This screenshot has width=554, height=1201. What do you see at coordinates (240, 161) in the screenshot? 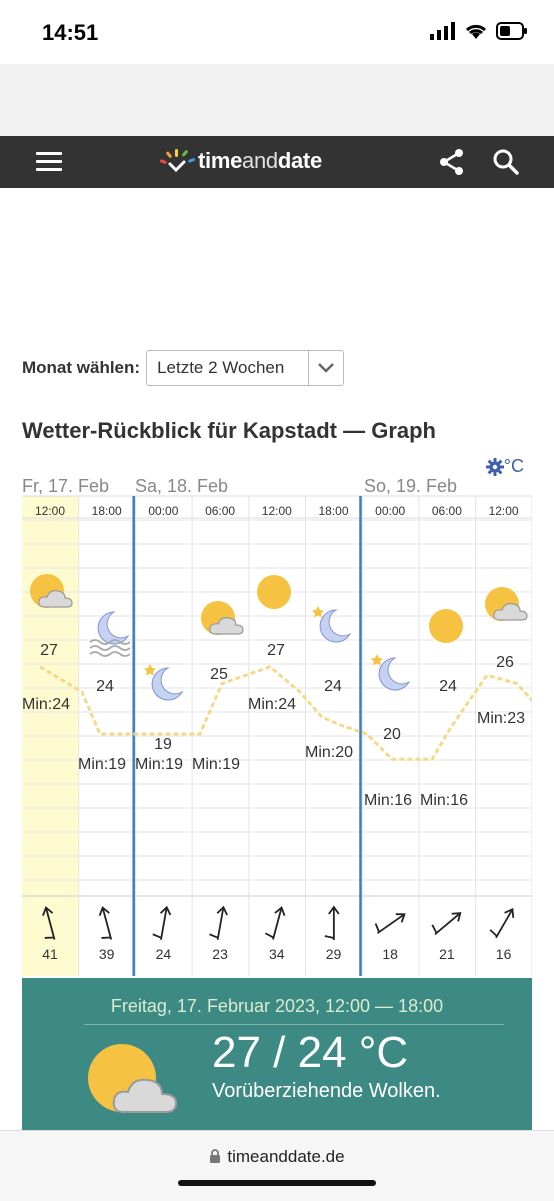
I see `site-logo: timeanddate` at bounding box center [240, 161].